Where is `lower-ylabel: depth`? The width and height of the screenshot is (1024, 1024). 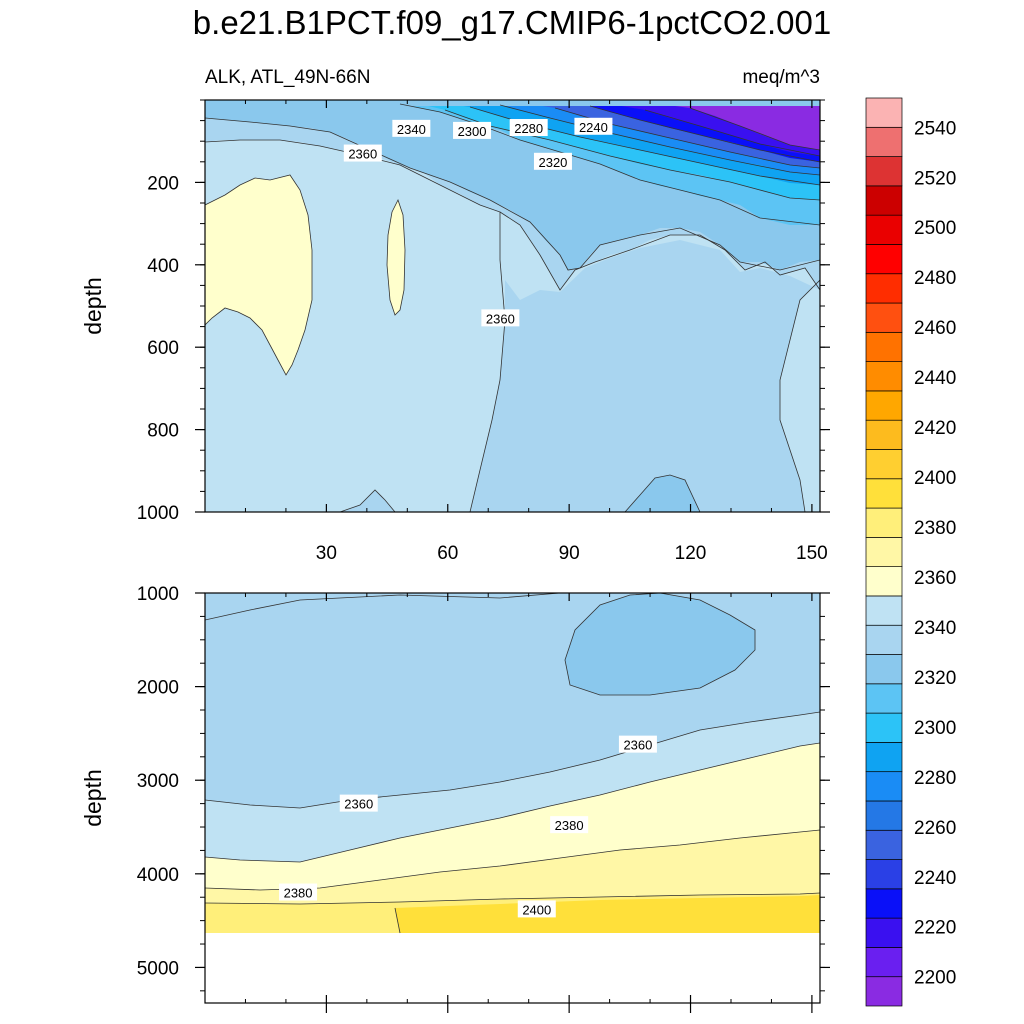
lower-ylabel: depth is located at coordinates (93, 798).